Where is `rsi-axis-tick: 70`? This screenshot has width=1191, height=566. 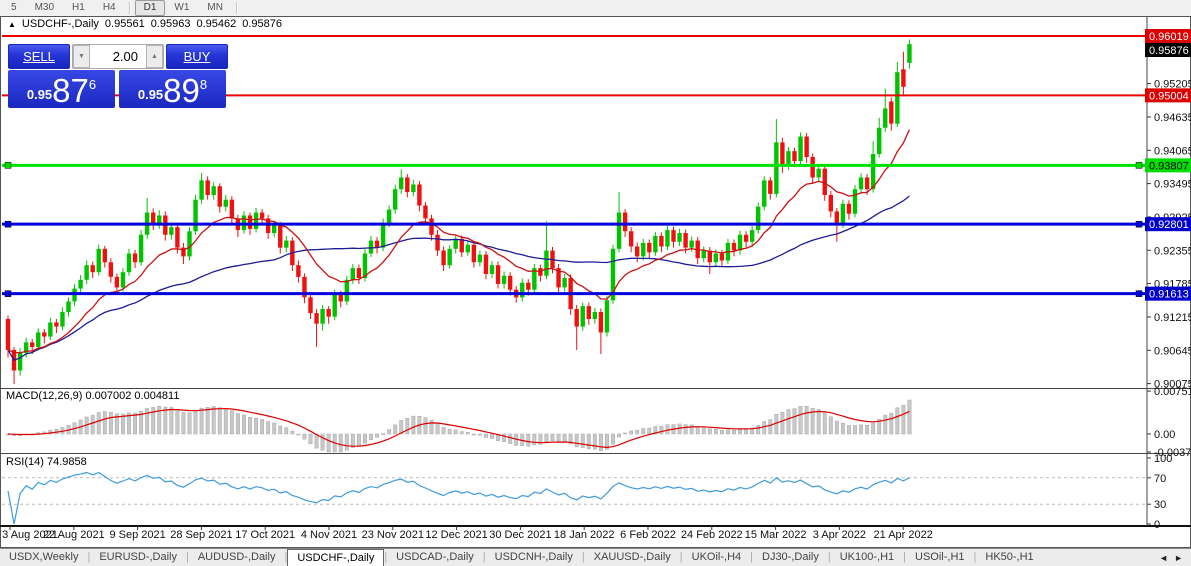
rsi-axis-tick: 70 is located at coordinates (1160, 479).